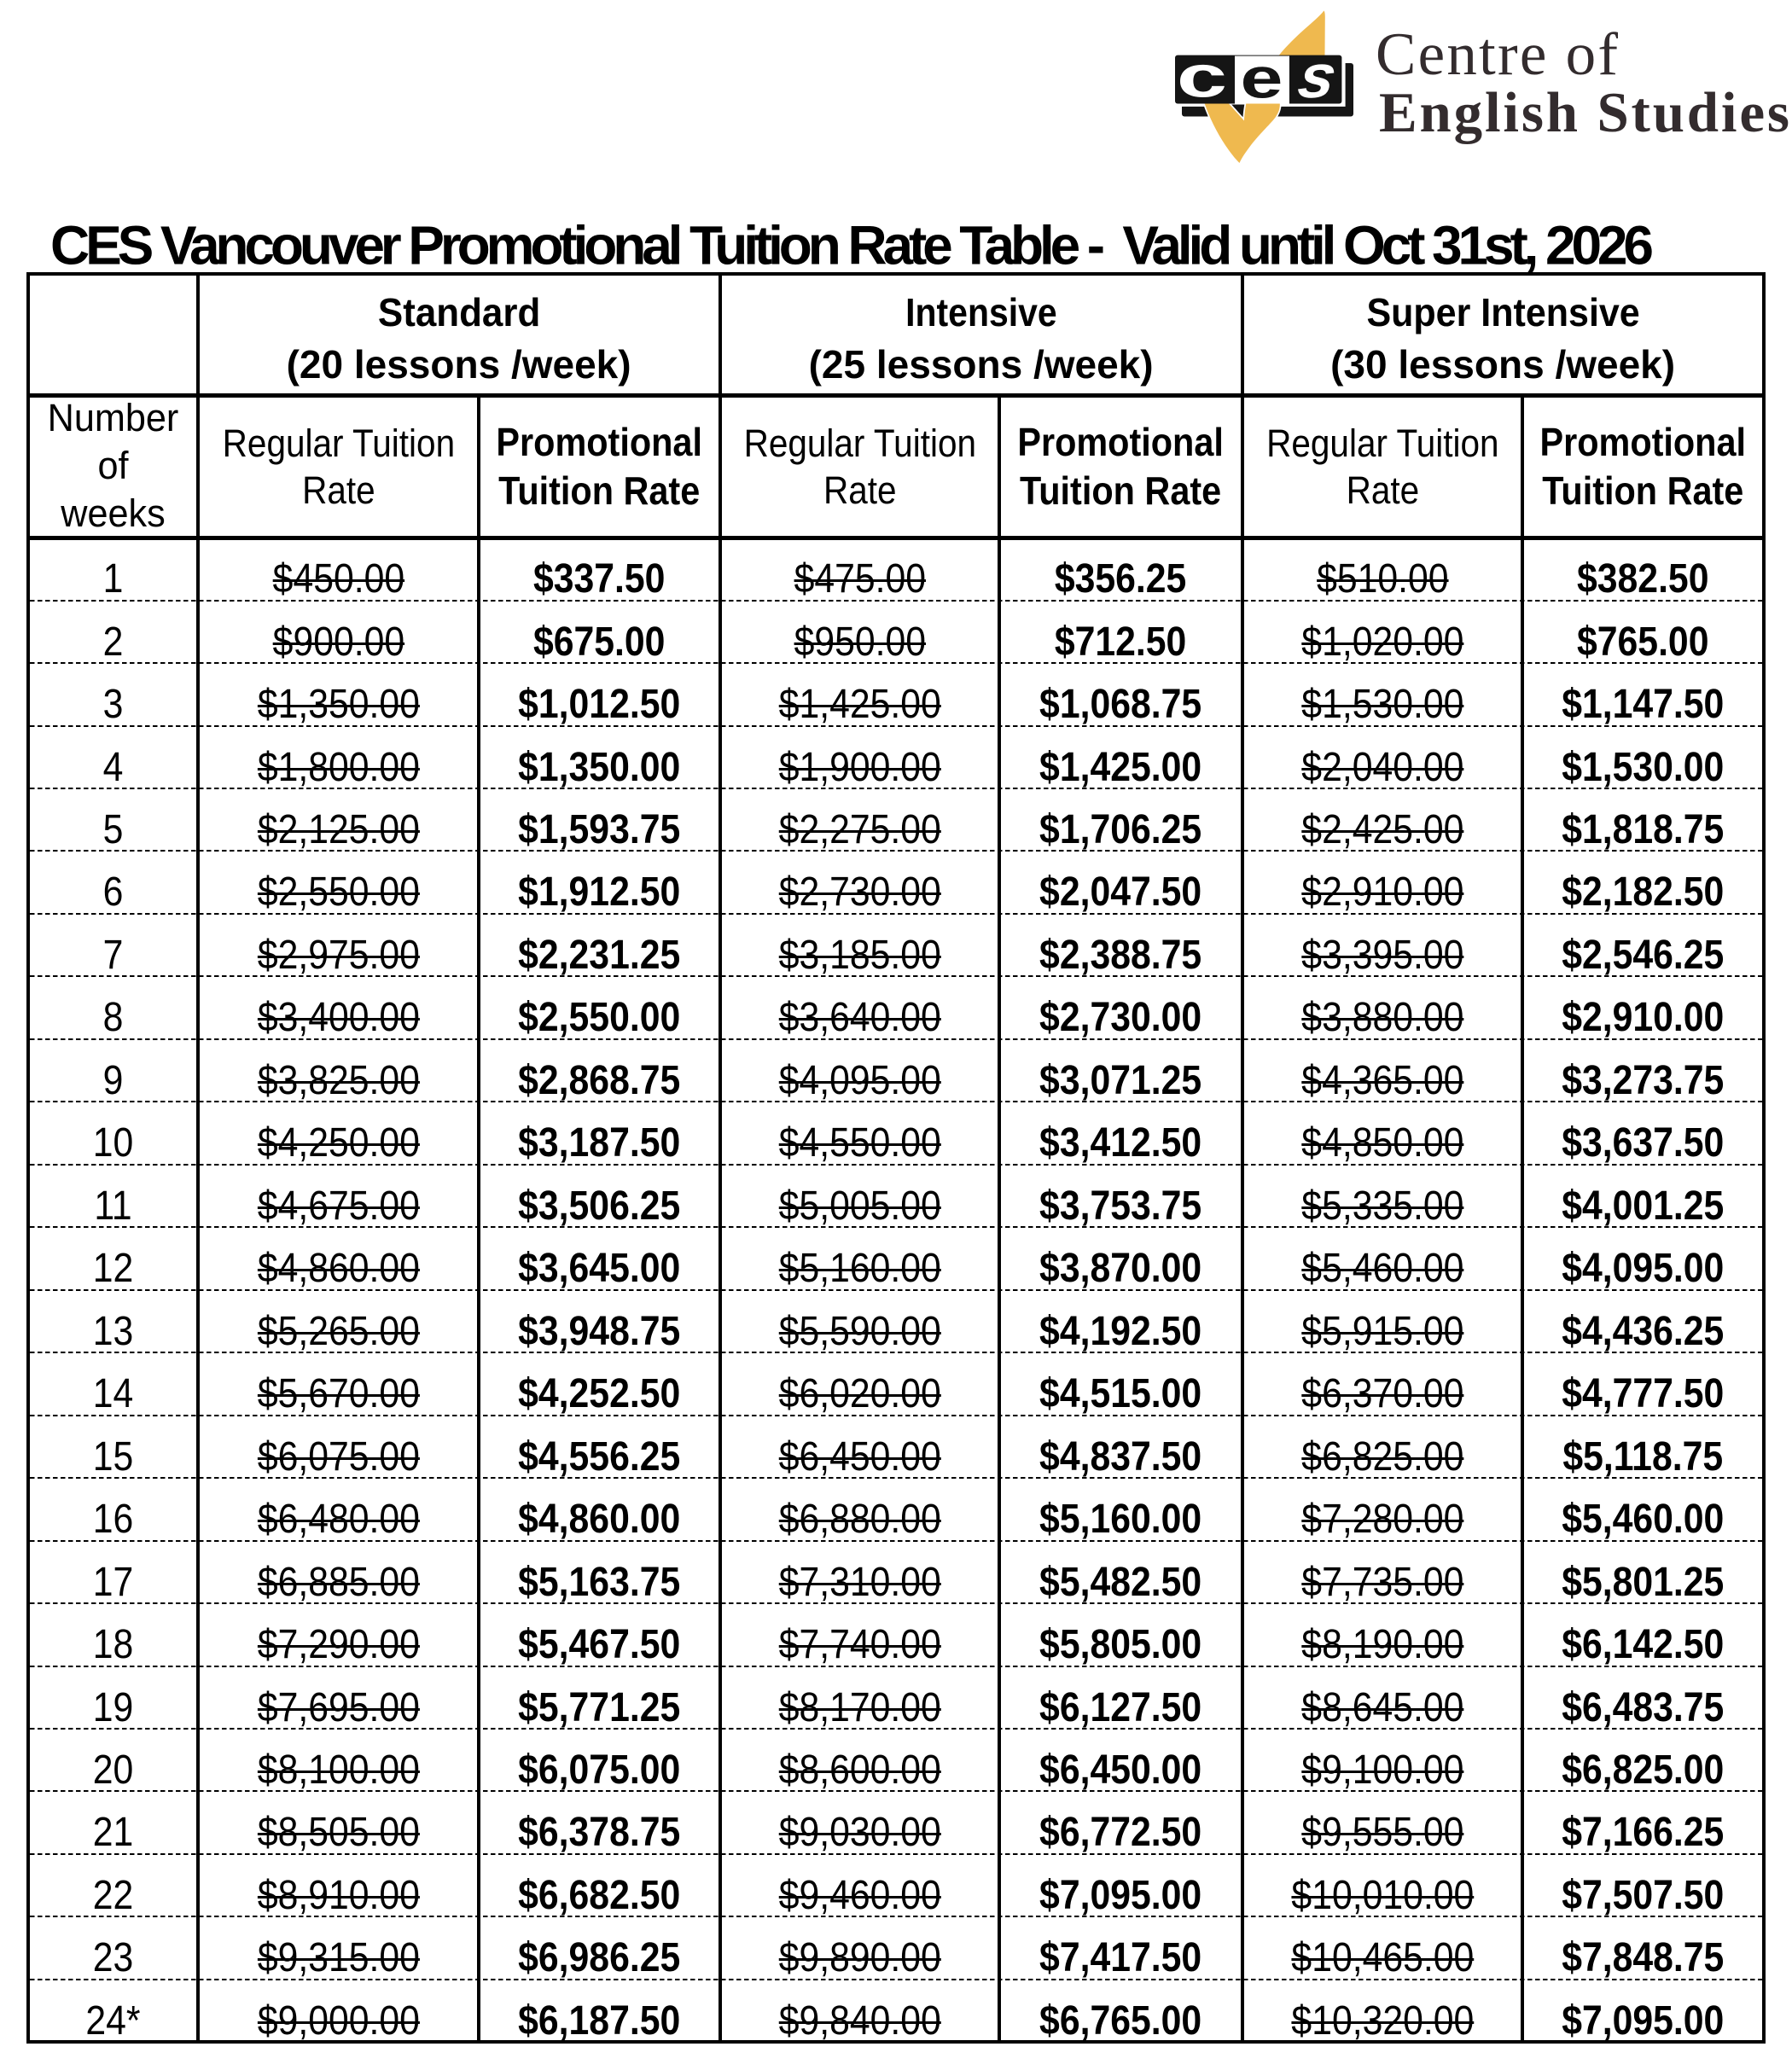 This screenshot has height=2070, width=1792. Describe the element at coordinates (1584, 112) in the screenshot. I see `svg-text: English Studies` at that location.